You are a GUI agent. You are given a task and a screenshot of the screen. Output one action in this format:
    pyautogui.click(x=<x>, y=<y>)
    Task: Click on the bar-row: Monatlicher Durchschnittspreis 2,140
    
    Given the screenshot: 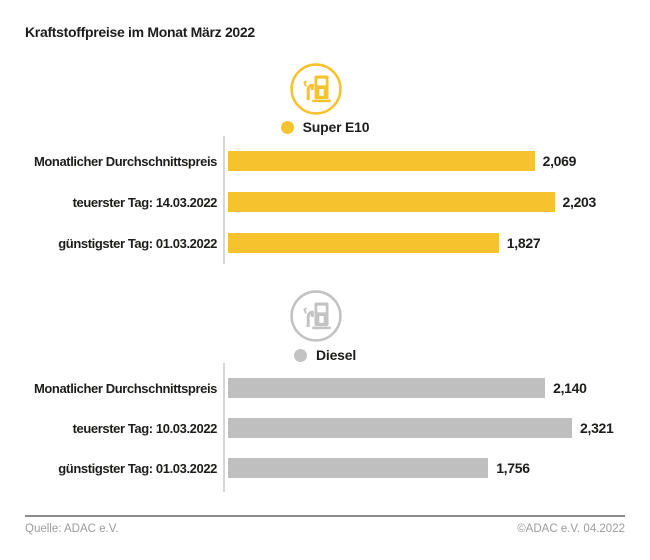 What is the action you would take?
    pyautogui.click(x=320, y=388)
    